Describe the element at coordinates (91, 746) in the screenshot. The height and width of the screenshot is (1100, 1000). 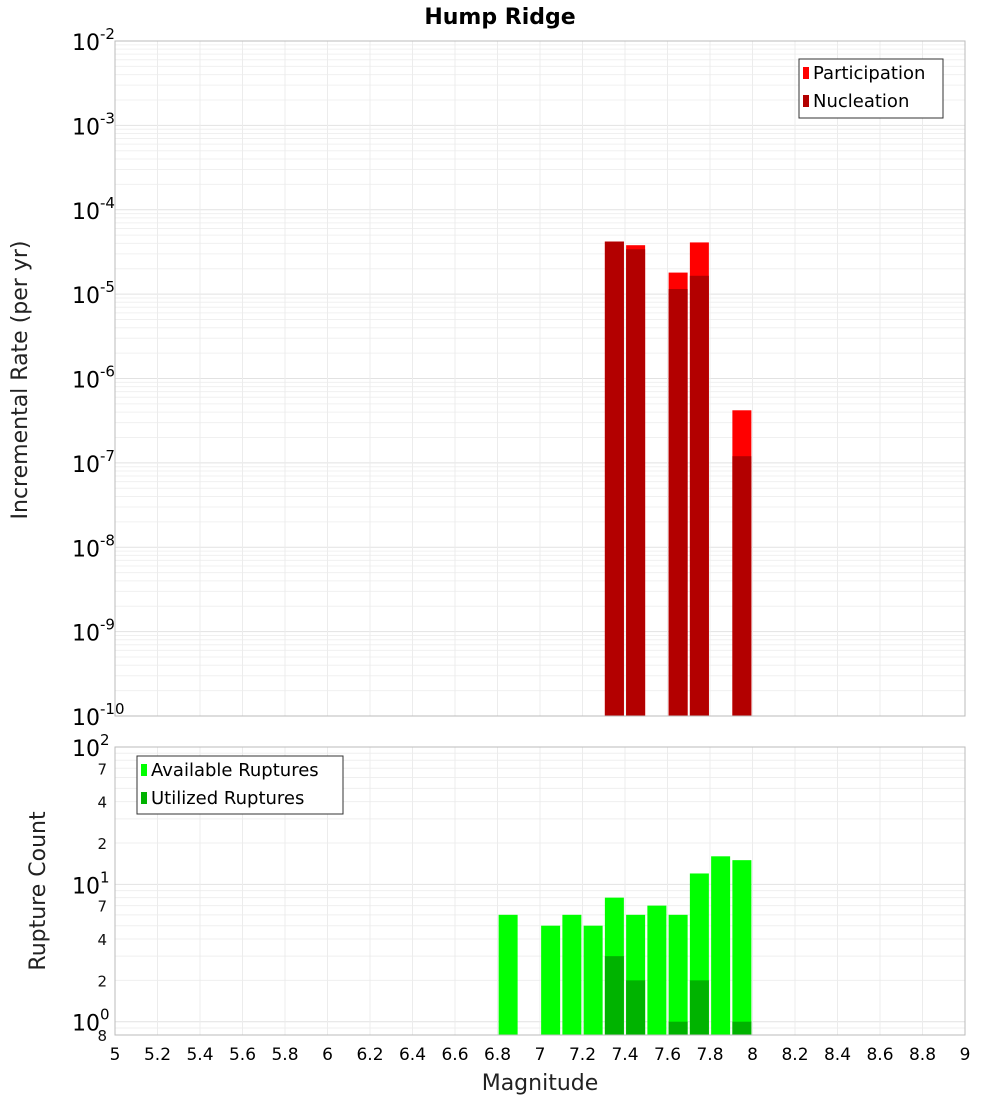
I see `bottom-y-major-tick-label: 10²` at that location.